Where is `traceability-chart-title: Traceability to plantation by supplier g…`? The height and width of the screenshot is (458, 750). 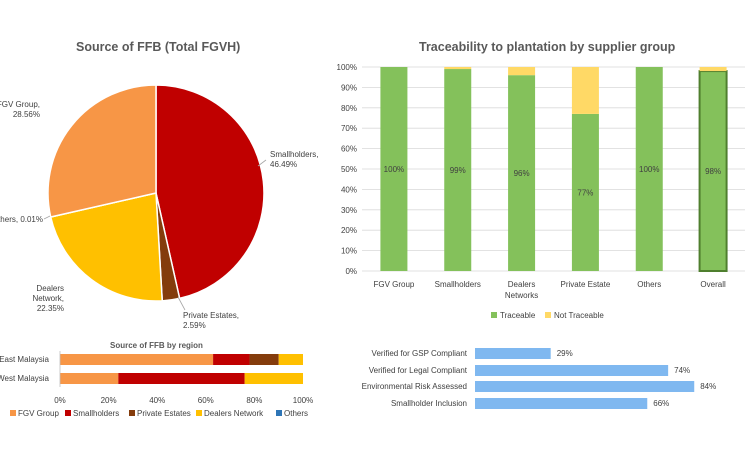 traceability-chart-title: Traceability to plantation by supplier g… is located at coordinates (547, 47).